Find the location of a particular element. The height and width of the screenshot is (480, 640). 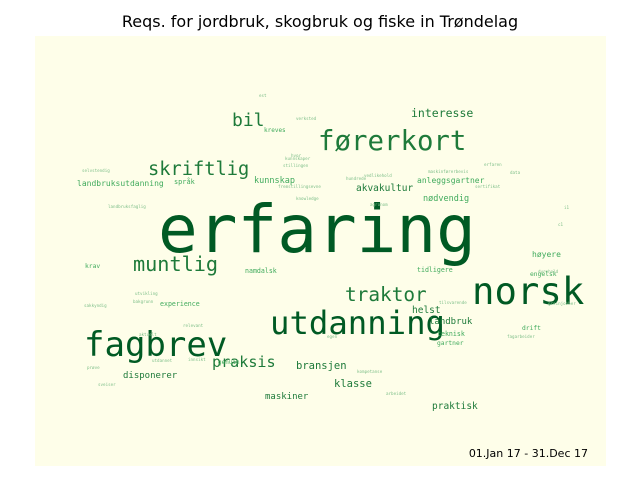

word-helst: helst is located at coordinates (426, 310).